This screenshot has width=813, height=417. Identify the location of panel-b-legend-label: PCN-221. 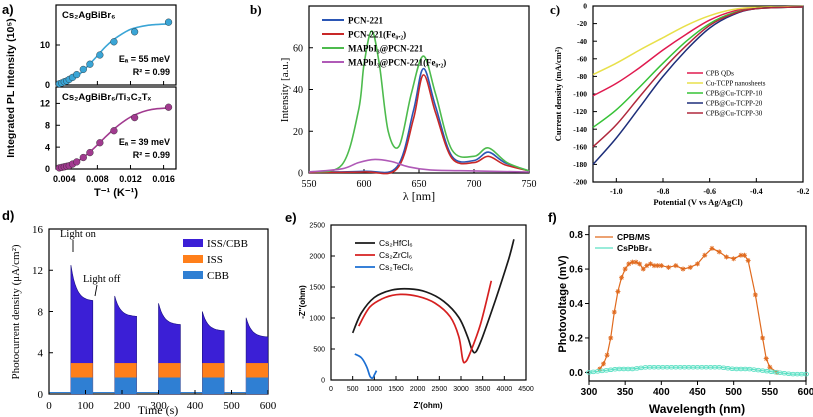
(365, 21).